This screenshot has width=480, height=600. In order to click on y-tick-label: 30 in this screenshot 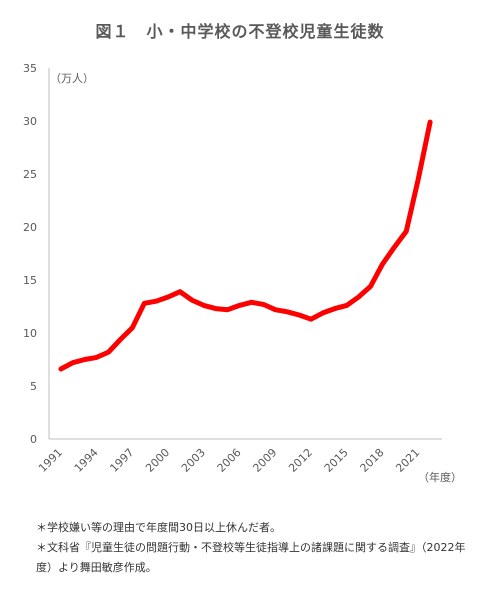, I will do `click(30, 121)`.